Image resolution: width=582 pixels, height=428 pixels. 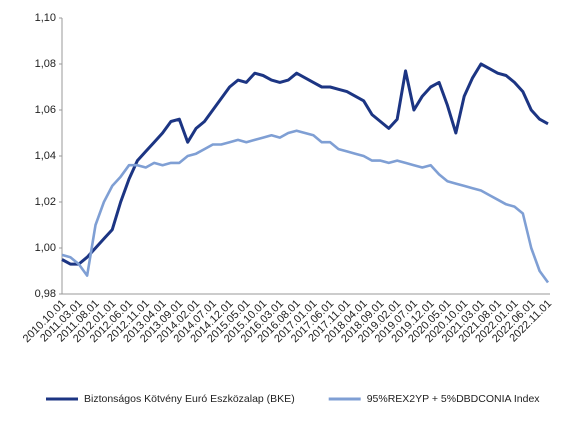 What do you see at coordinates (45, 18) in the screenshot?
I see `y-tick-label: 1,10` at bounding box center [45, 18].